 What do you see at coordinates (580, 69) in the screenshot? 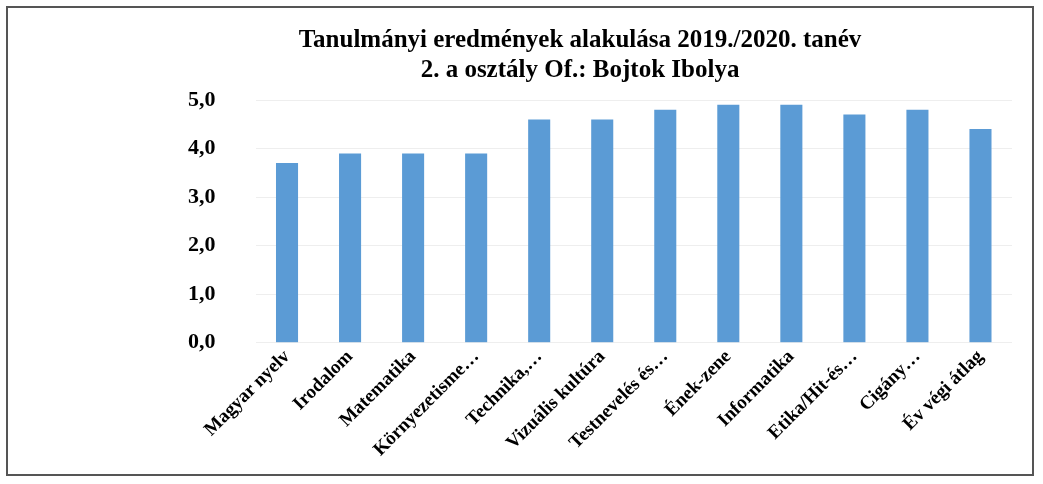
I see `chart-subtitle: 2. a osztály Of.: Bojtok Ibolya` at bounding box center [580, 69].